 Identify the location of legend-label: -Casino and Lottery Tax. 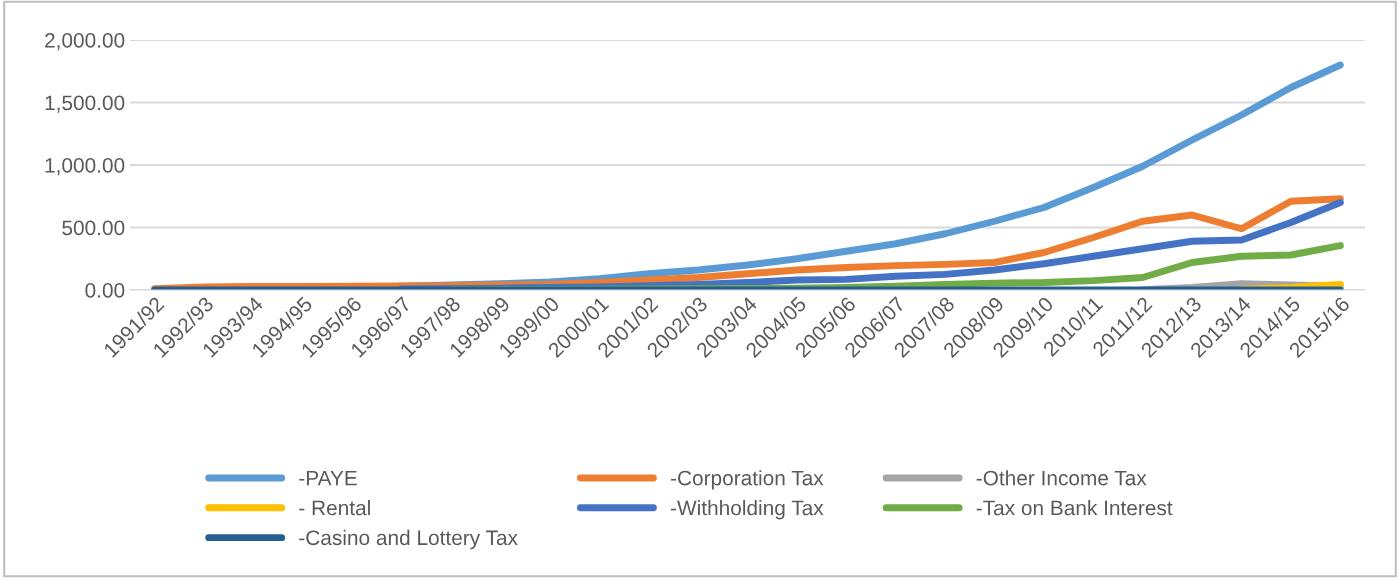
(408, 539).